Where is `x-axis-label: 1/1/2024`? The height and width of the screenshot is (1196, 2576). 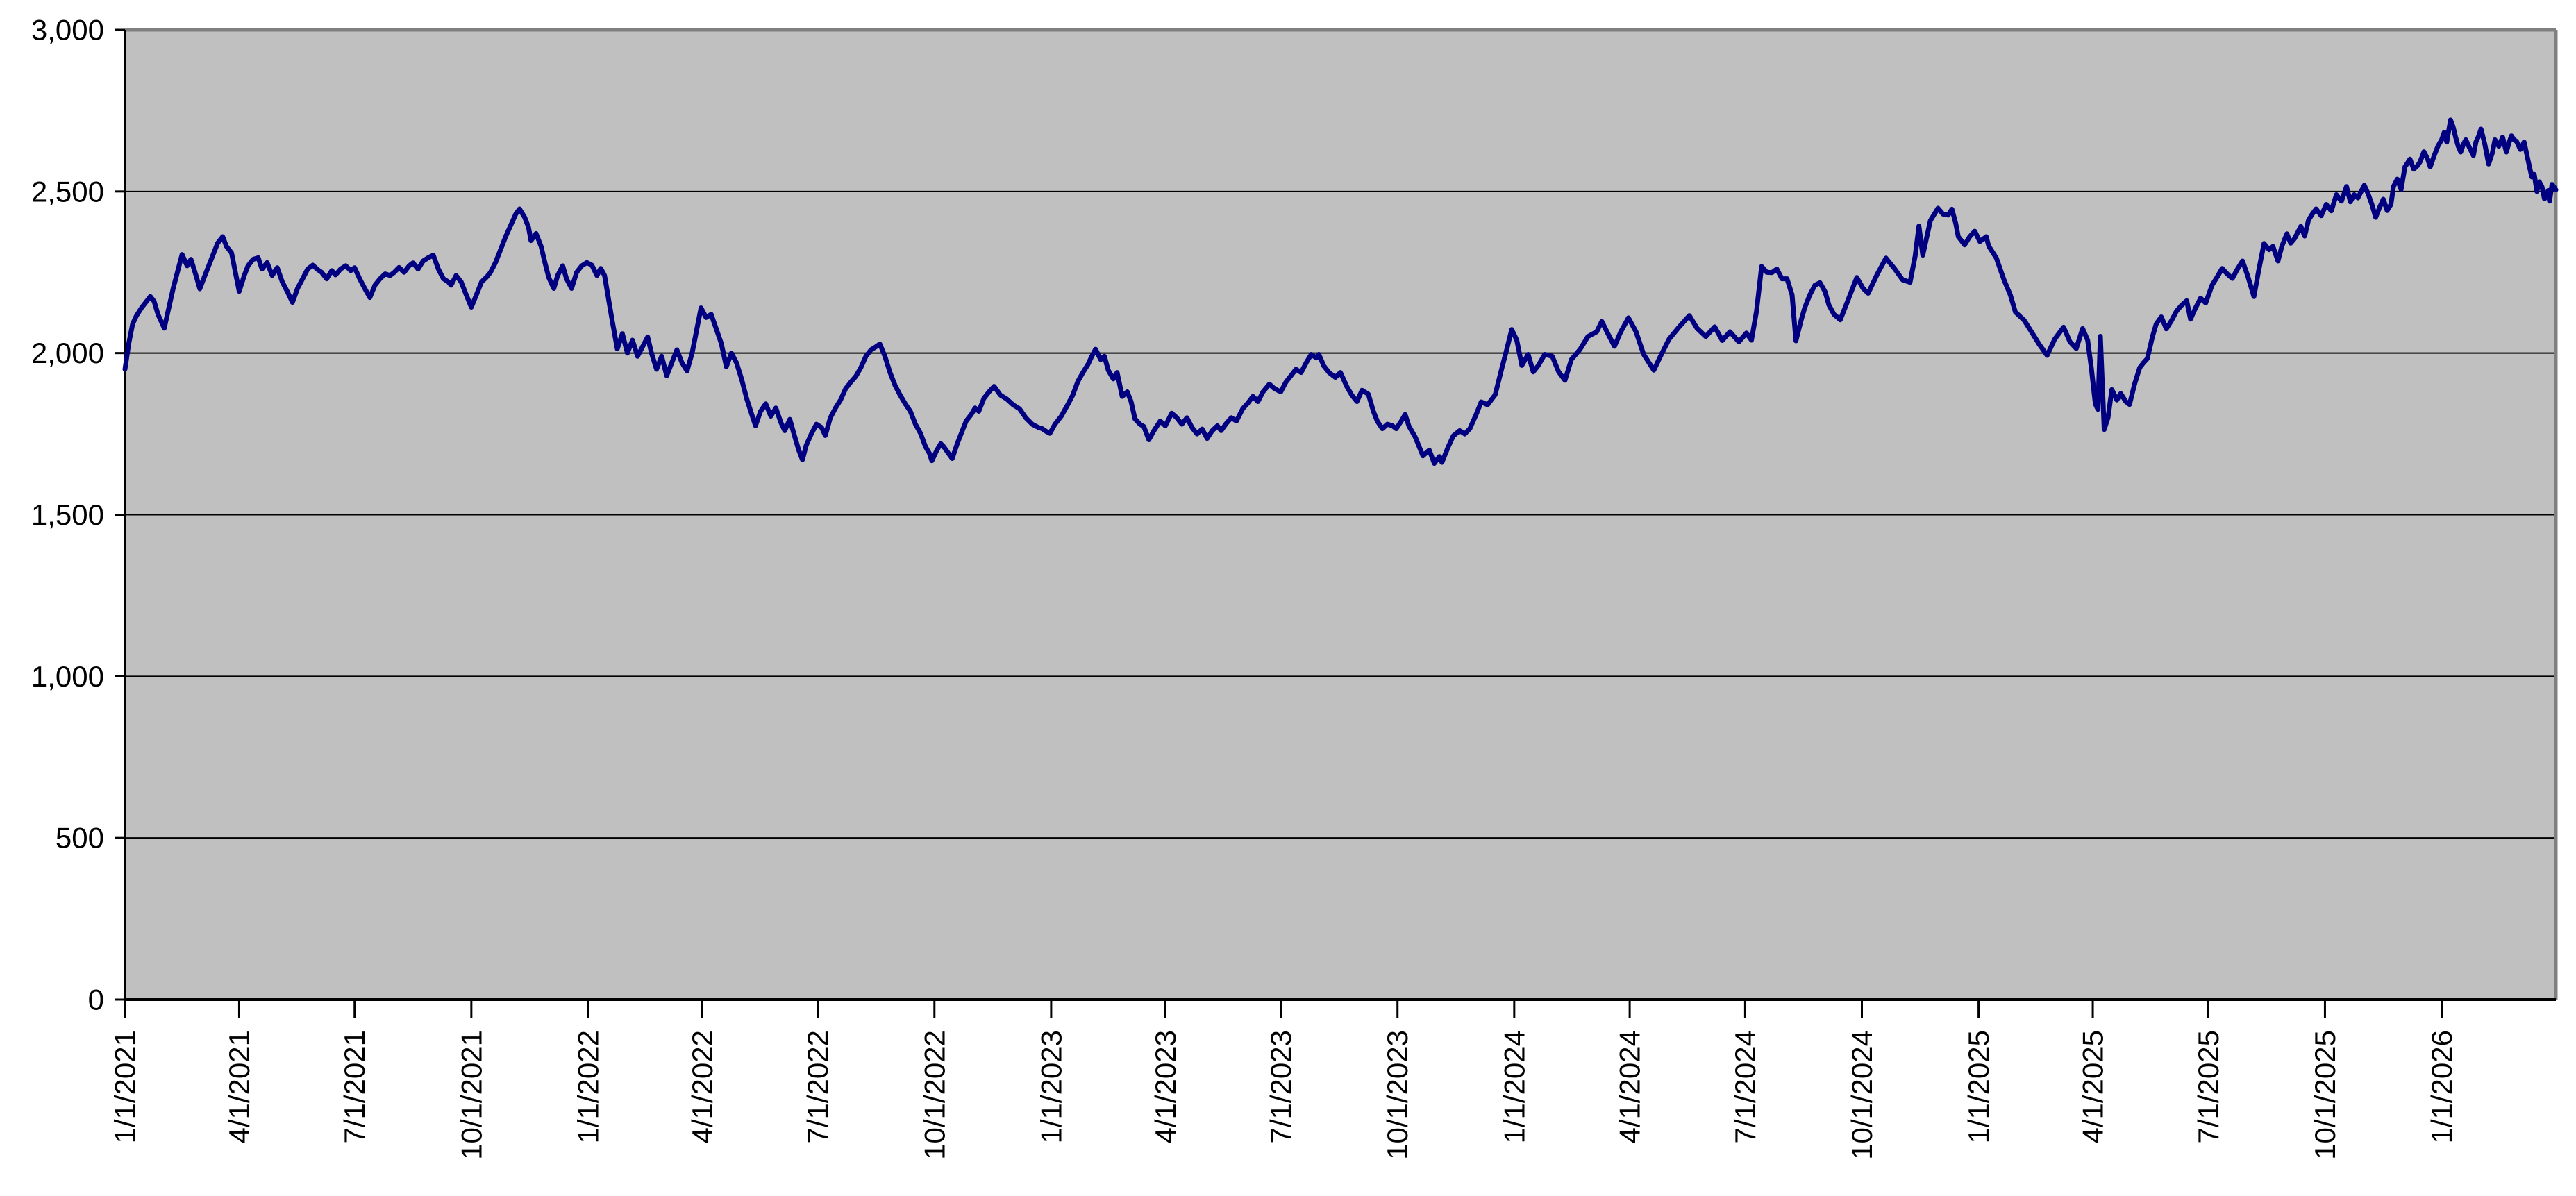 x-axis-label: 1/1/2024 is located at coordinates (1514, 1087).